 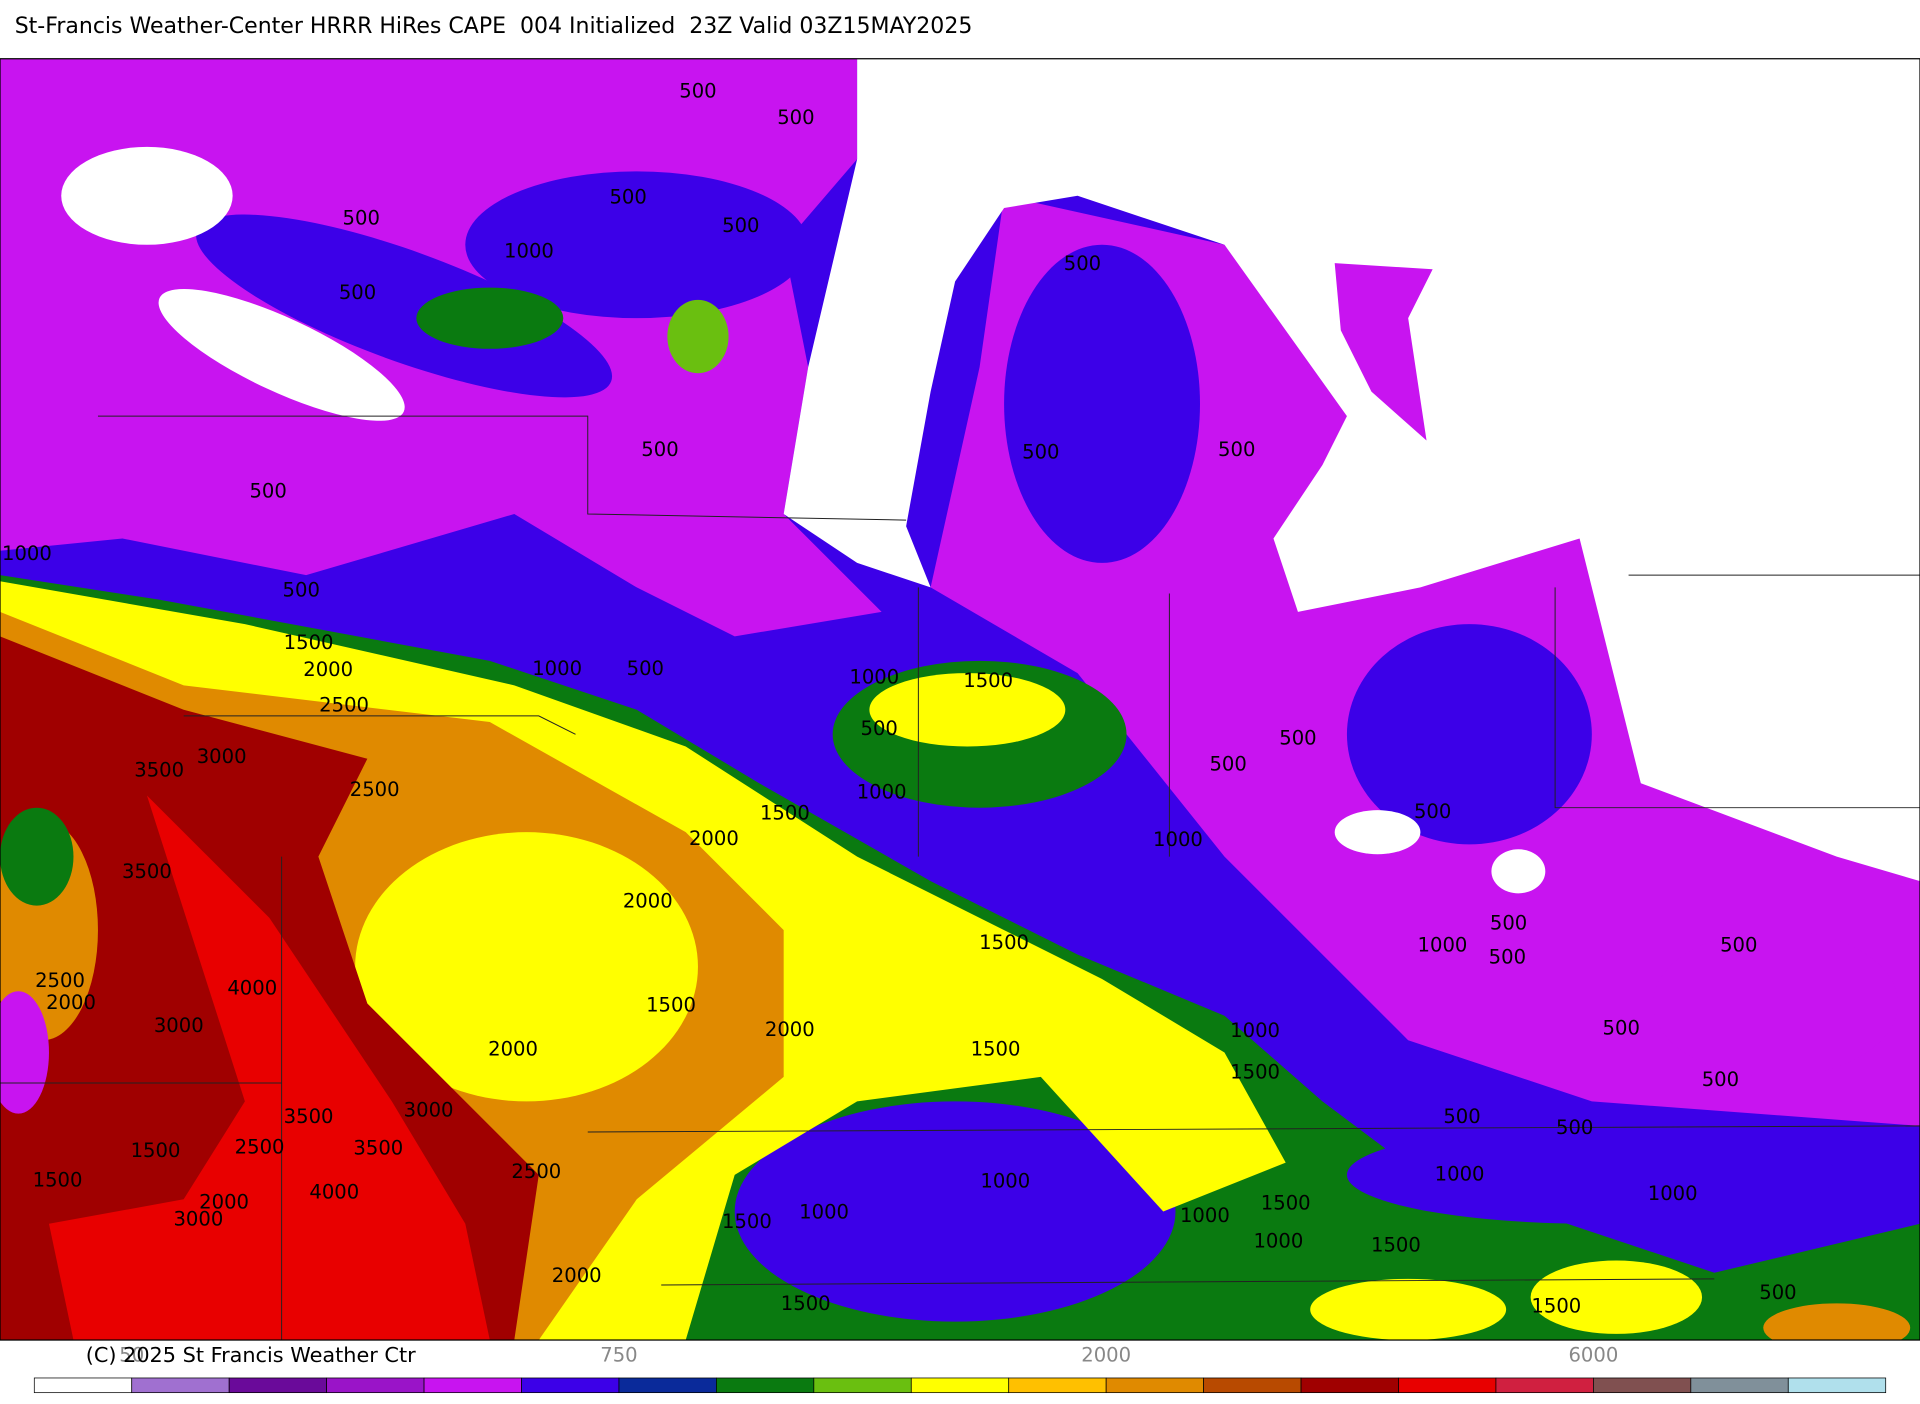 What do you see at coordinates (1775, 1003) in the screenshot?
I see `field-magenta` at bounding box center [1775, 1003].